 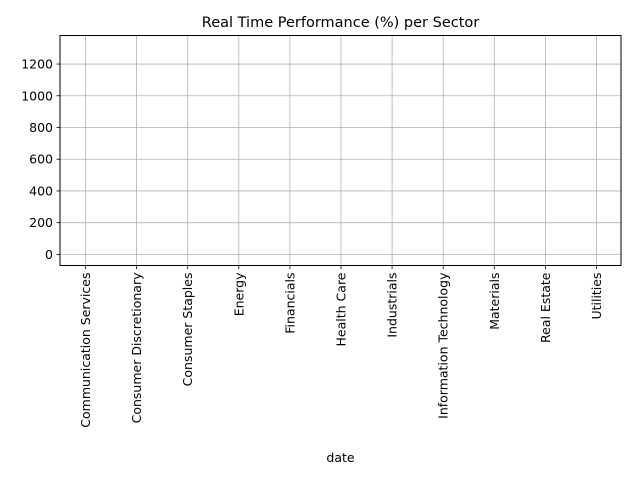 I want to click on y-tick-label: 800, so click(x=41, y=127).